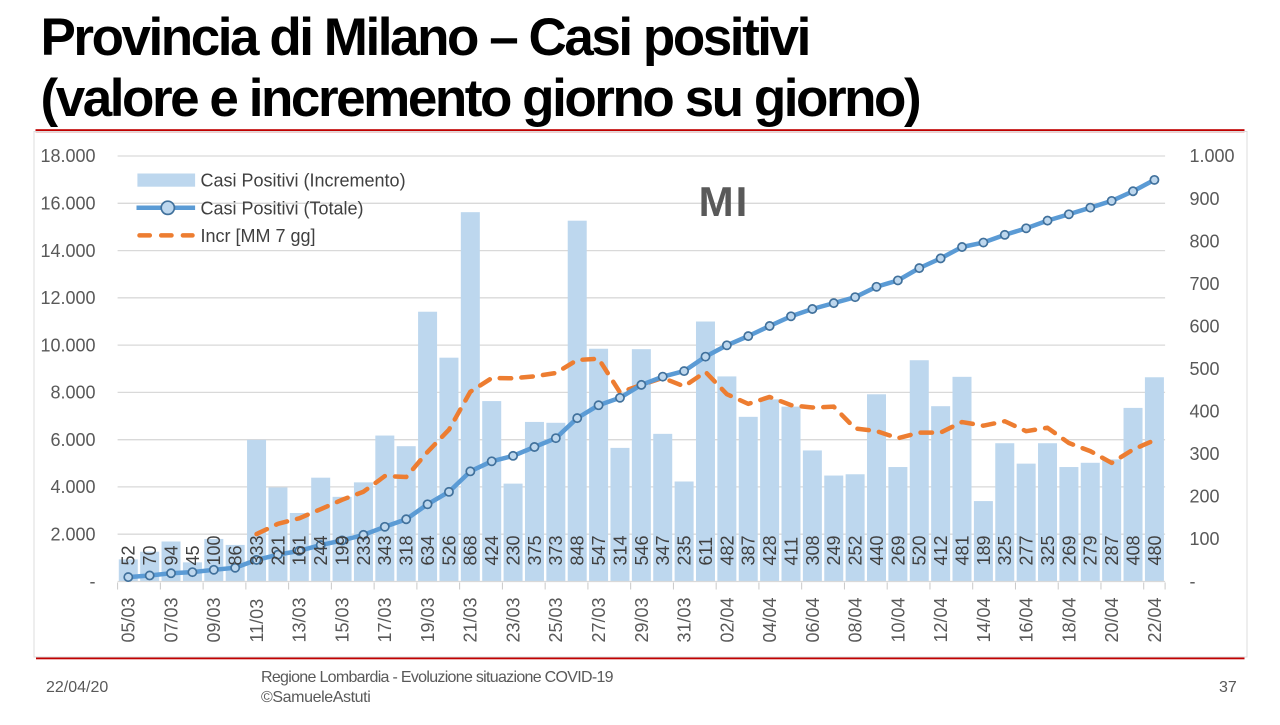  Describe the element at coordinates (749, 550) in the screenshot. I see `svg-text: 387` at that location.